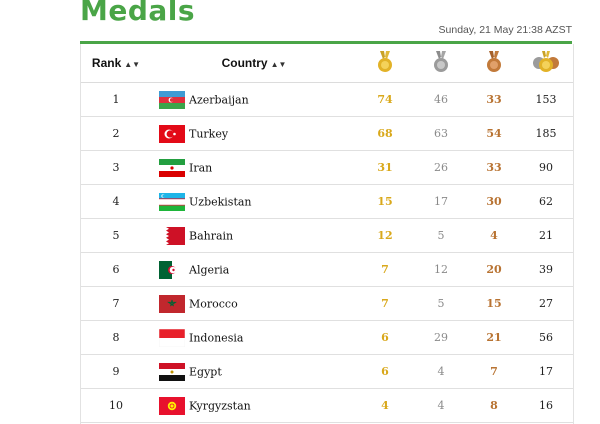  Describe the element at coordinates (116, 235) in the screenshot. I see `rank-cell: 5` at that location.